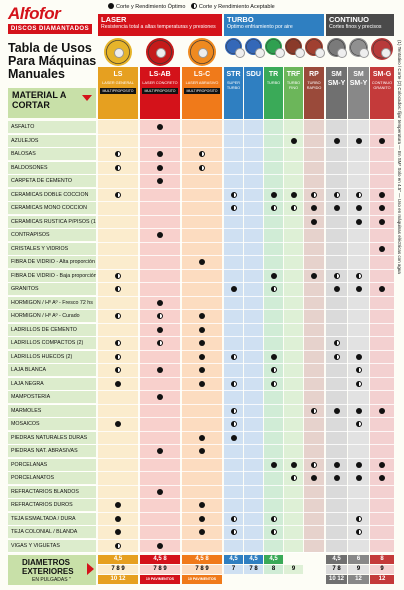 The width and height of the screenshot is (404, 590). Describe the element at coordinates (52, 302) in the screenshot. I see `material-row-label: HORMIGON / Hº Aº - Fresco 72 hs` at that location.